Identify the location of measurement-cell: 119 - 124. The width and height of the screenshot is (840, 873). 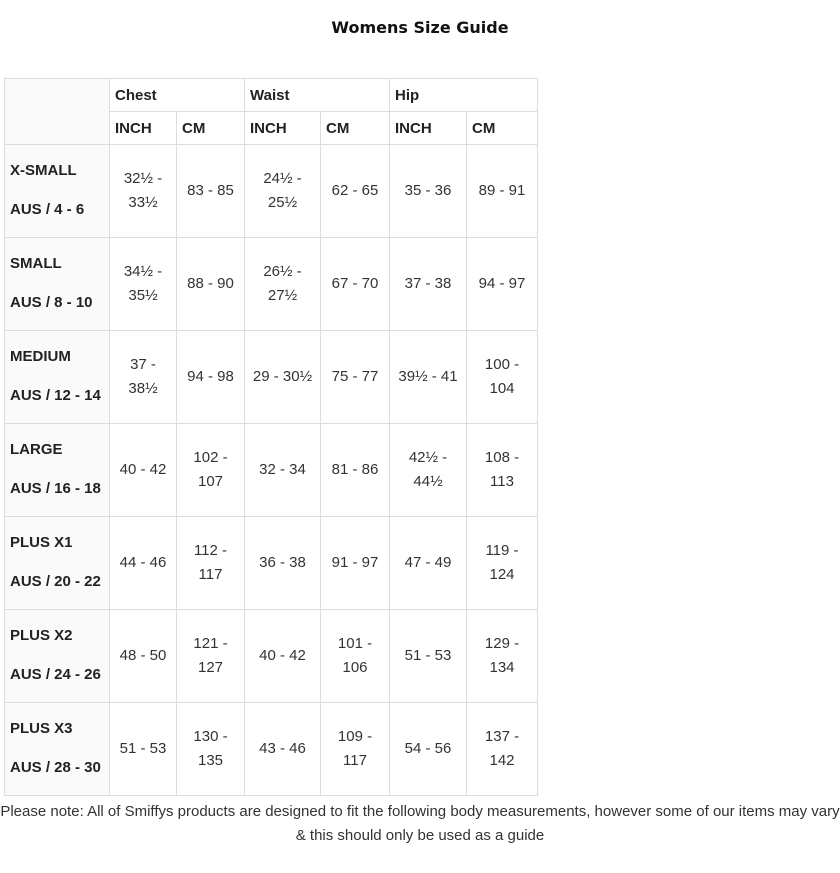
(502, 563).